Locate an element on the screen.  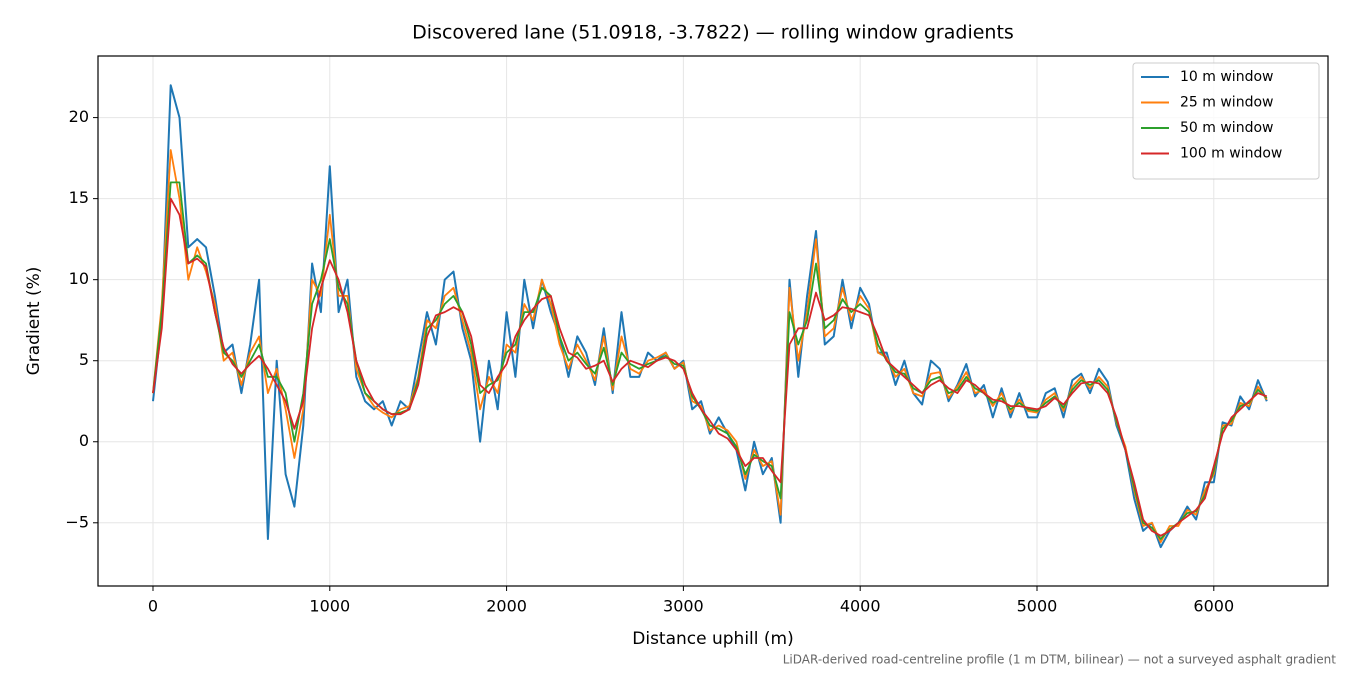
y-axis-label: Gradient (%) is located at coordinates (34, 321).